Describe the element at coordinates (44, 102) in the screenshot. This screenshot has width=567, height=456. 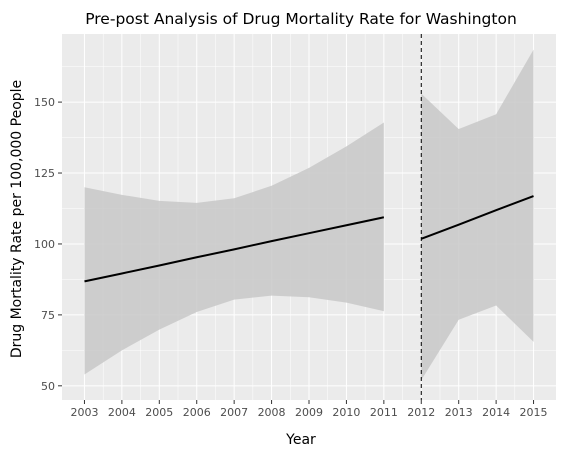
I see `y-tick-label: 150` at that location.